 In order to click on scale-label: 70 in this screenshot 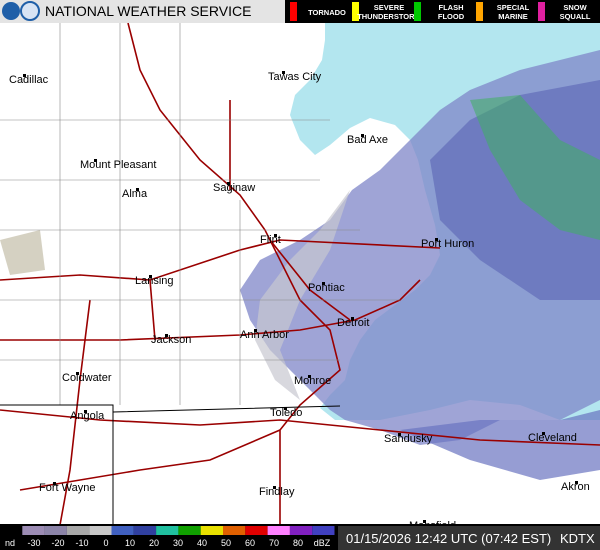, I will do `click(274, 543)`.